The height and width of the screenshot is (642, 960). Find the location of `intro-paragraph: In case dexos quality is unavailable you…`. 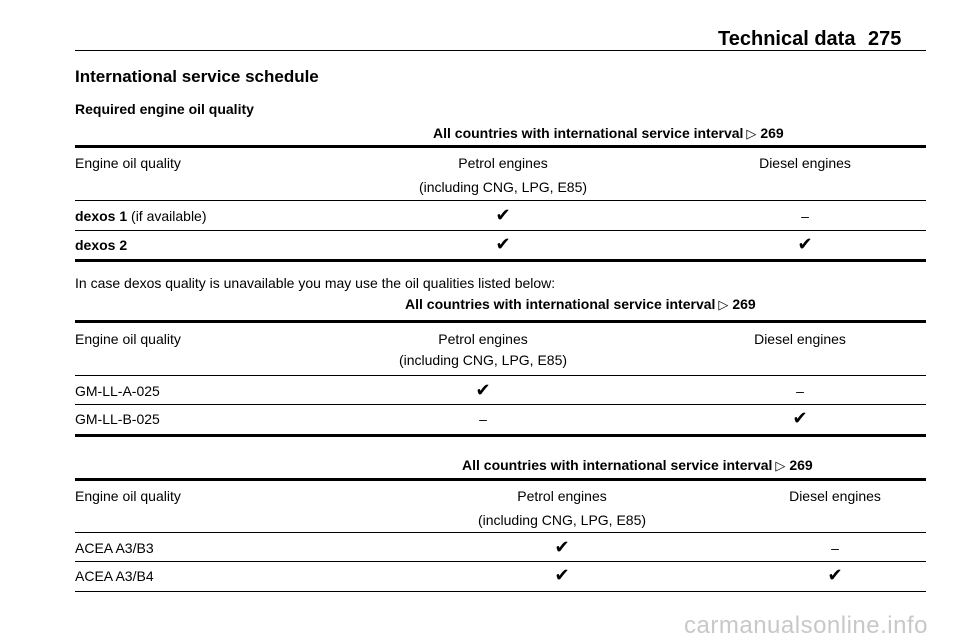

intro-paragraph: In case dexos quality is unavailable you… is located at coordinates (315, 283).